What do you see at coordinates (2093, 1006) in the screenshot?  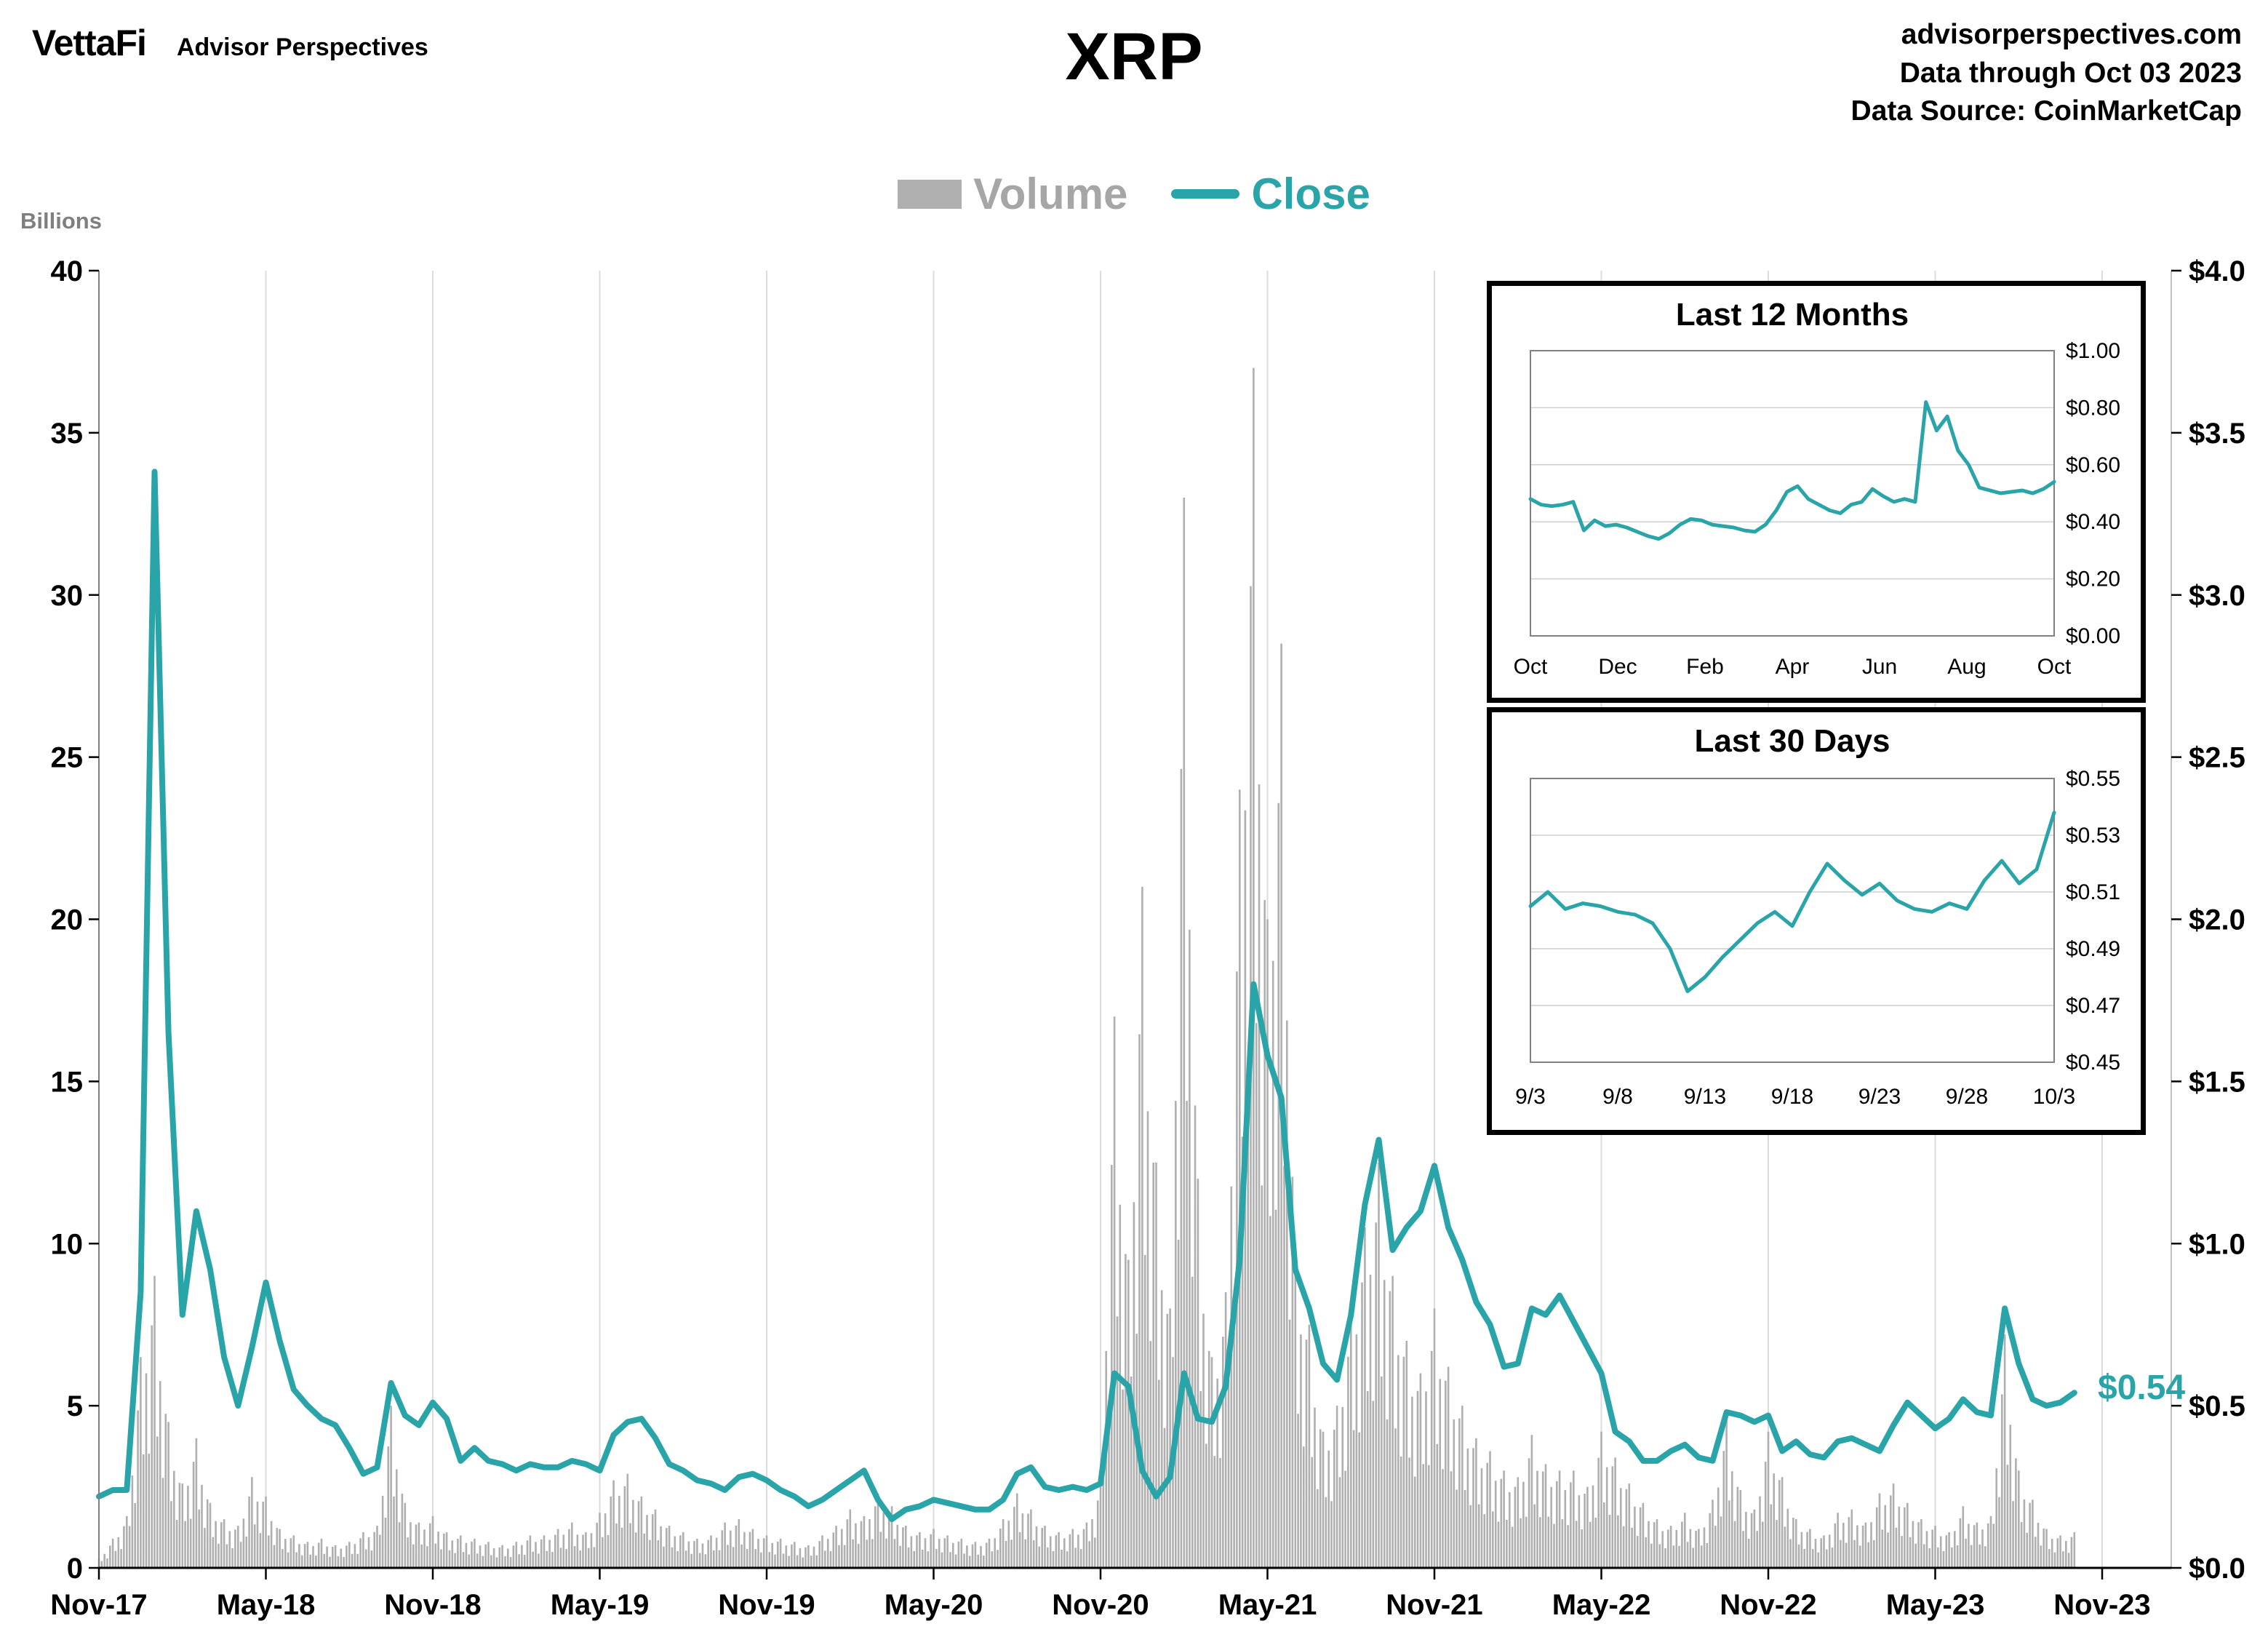 I see `axis-tick-label: $0.47` at bounding box center [2093, 1006].